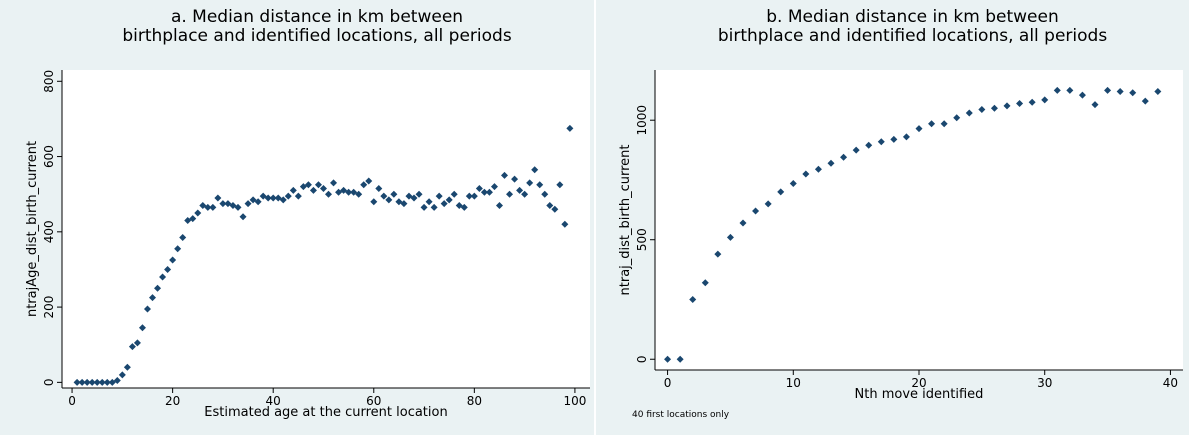  I want to click on x-tick-label: 80, so click(474, 401).